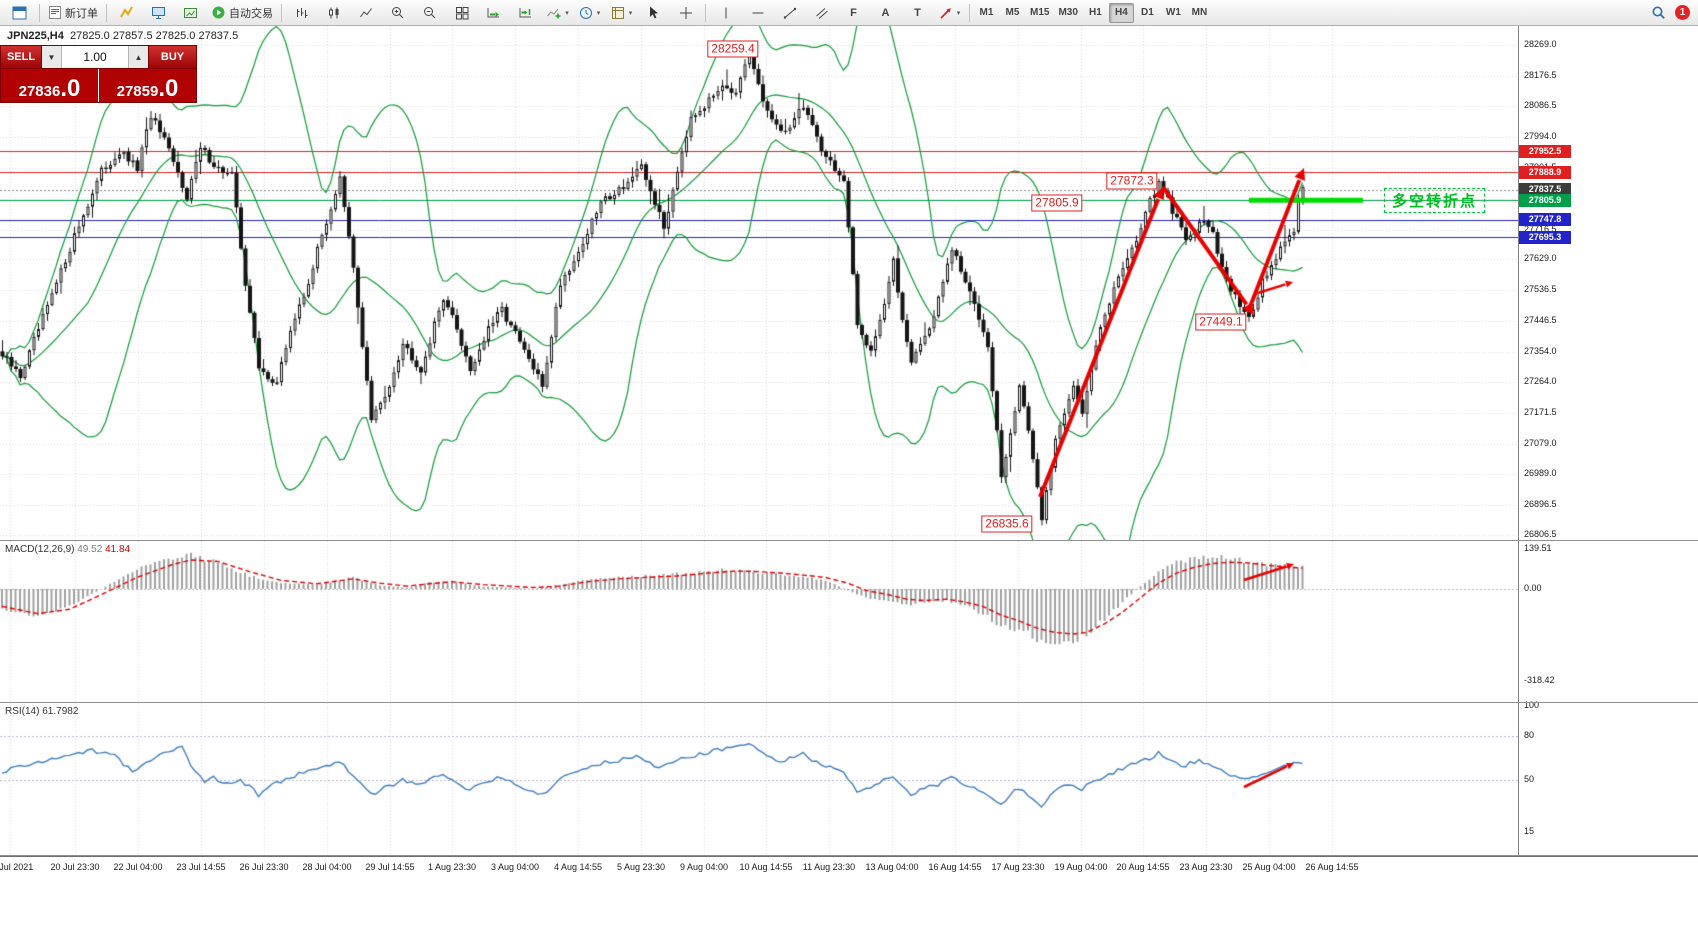 The height and width of the screenshot is (947, 1698). What do you see at coordinates (986, 13) in the screenshot?
I see `timeframe-m1: M1` at bounding box center [986, 13].